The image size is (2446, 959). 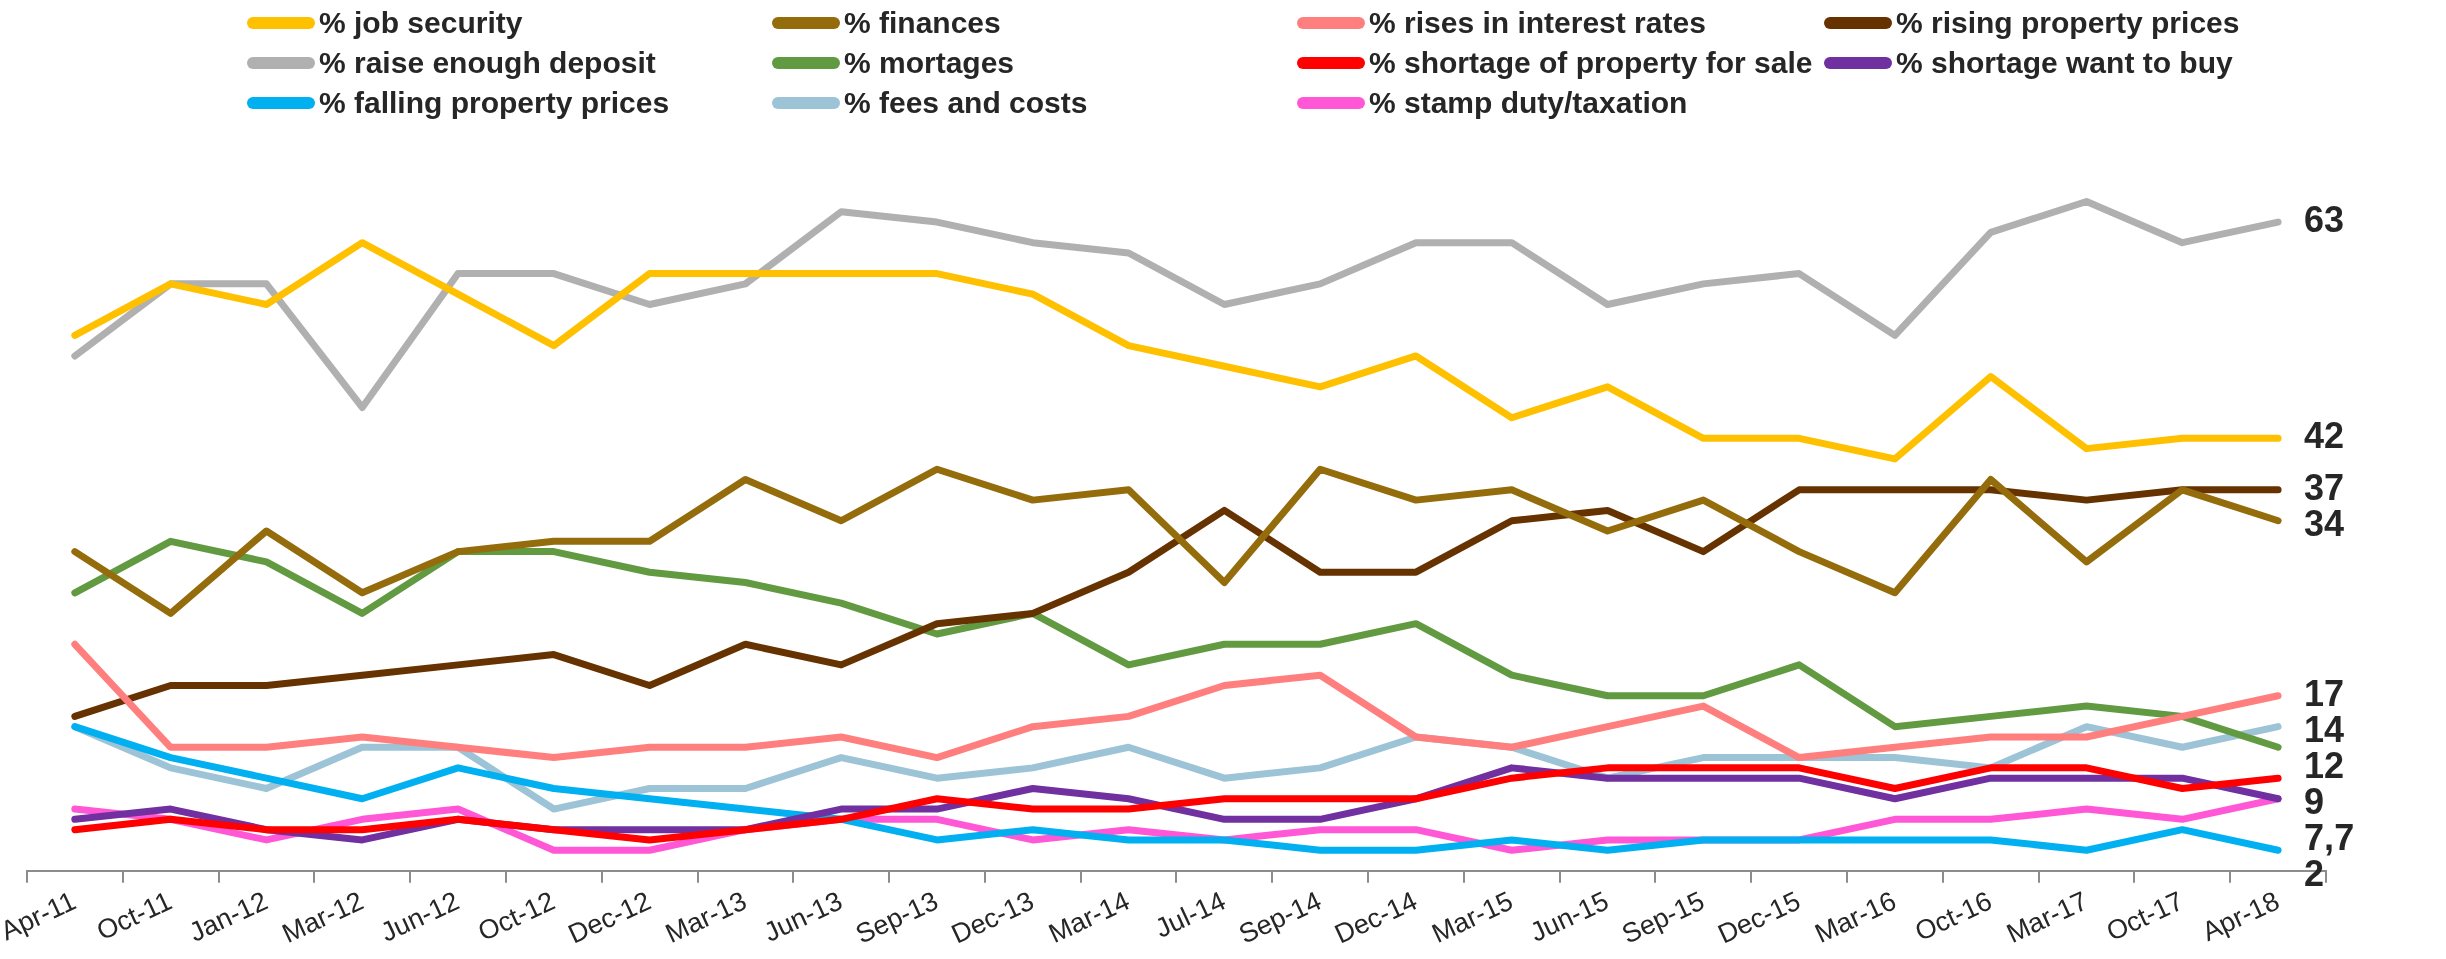 What do you see at coordinates (134, 916) in the screenshot?
I see `x-tick-label: Oct-11` at bounding box center [134, 916].